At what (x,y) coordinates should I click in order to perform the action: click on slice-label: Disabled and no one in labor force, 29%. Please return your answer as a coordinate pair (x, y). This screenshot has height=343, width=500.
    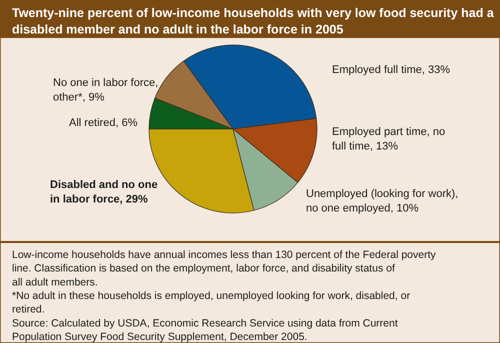
    Looking at the image, I should click on (104, 192).